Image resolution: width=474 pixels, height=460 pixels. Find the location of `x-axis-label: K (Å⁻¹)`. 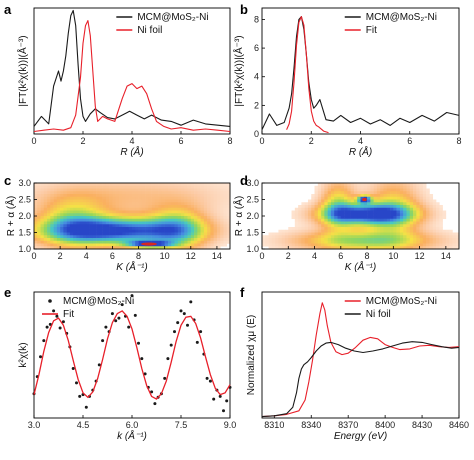

x-axis-label: K (Å⁻¹) is located at coordinates (131, 266).